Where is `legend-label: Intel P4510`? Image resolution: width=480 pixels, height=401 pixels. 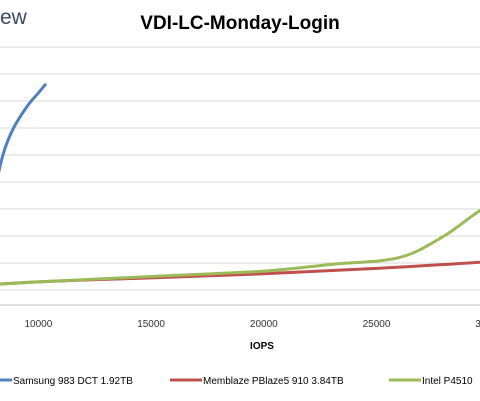 legend-label: Intel P4510 is located at coordinates (447, 381).